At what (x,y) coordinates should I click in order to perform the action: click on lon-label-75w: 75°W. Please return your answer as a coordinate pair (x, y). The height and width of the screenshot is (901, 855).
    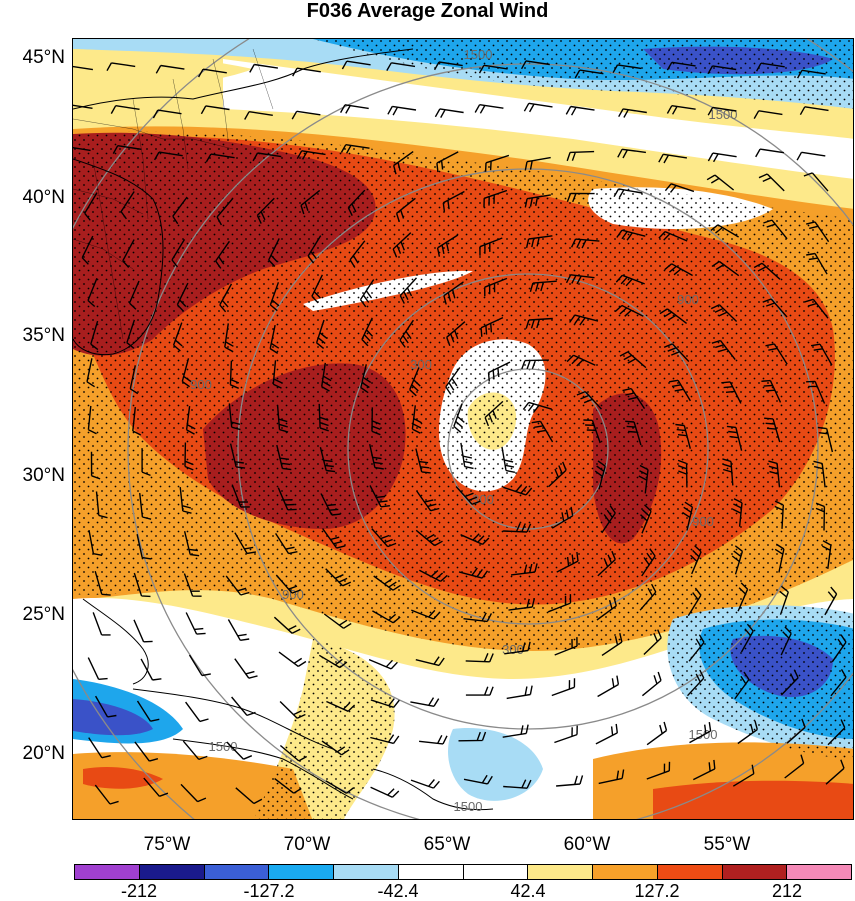
    Looking at the image, I should click on (167, 844).